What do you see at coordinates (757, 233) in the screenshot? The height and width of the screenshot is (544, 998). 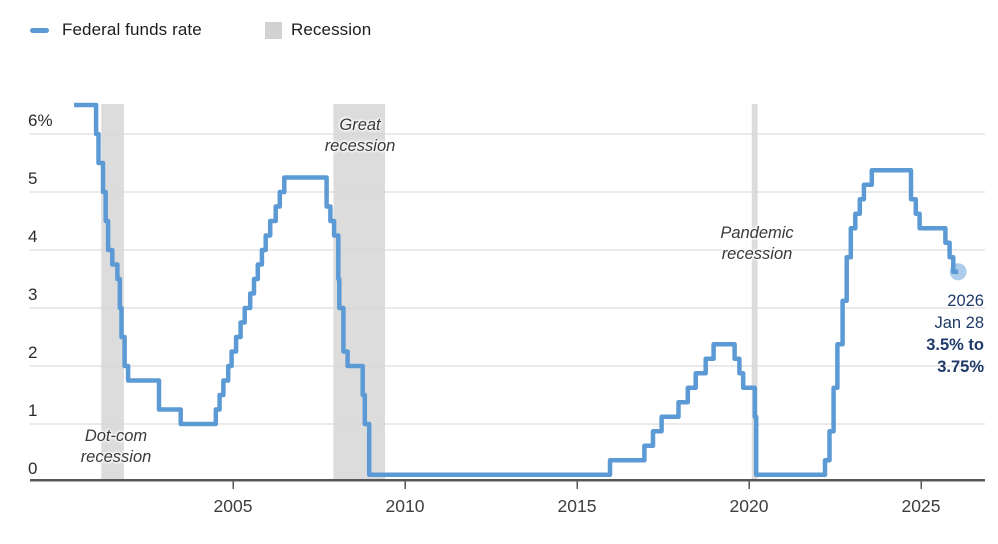 I see `annotation-line: Pandemic` at bounding box center [757, 233].